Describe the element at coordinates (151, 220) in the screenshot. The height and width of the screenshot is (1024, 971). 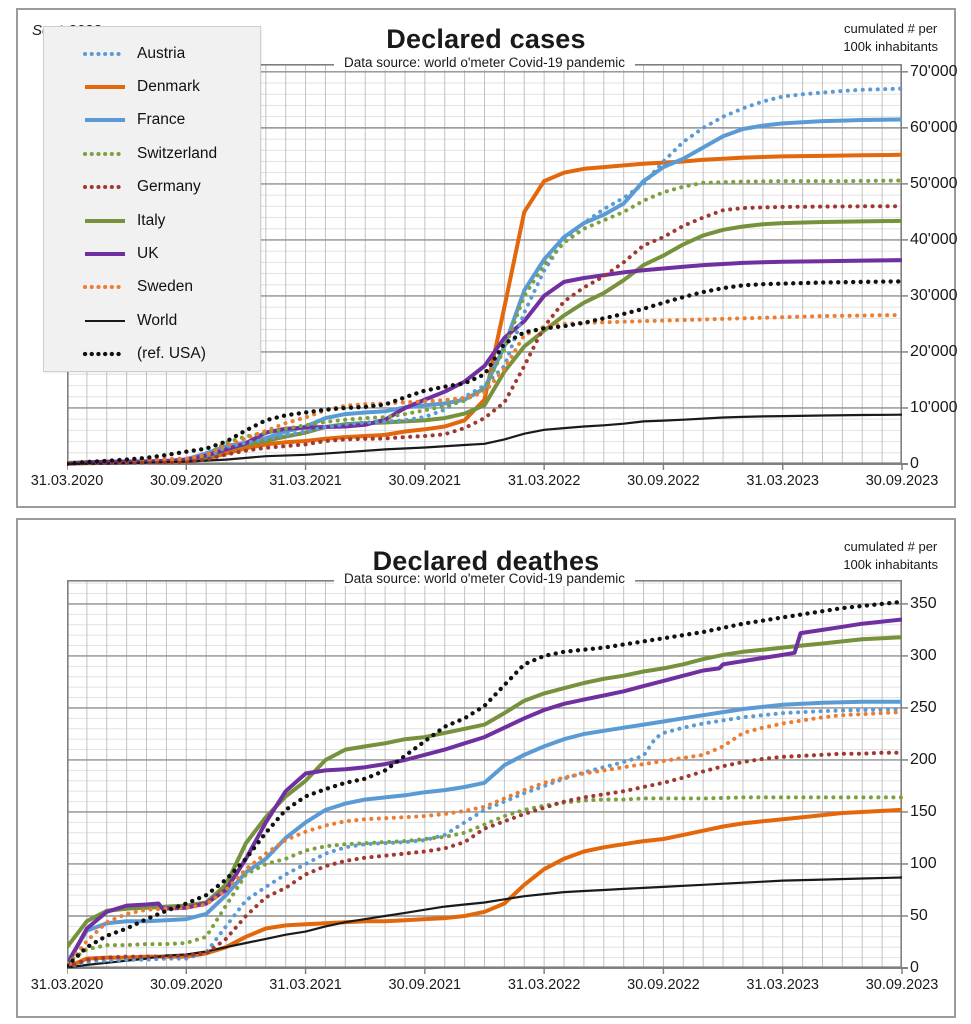
I see `legend-label: Italy` at that location.